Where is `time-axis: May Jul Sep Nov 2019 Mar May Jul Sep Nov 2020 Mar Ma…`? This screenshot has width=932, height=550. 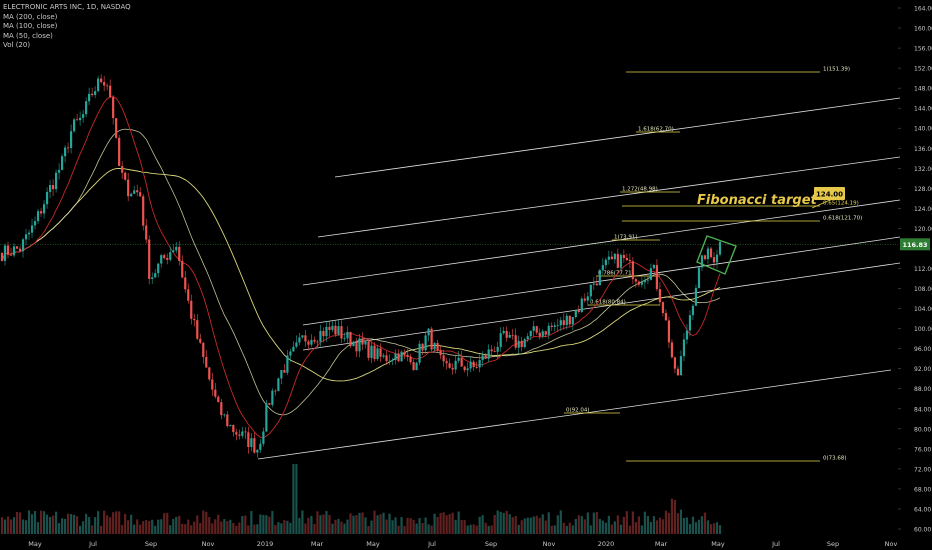
time-axis: May Jul Sep Nov 2019 Mar May Jul Sep Nov 2020 Mar Ma… is located at coordinates (462, 544).